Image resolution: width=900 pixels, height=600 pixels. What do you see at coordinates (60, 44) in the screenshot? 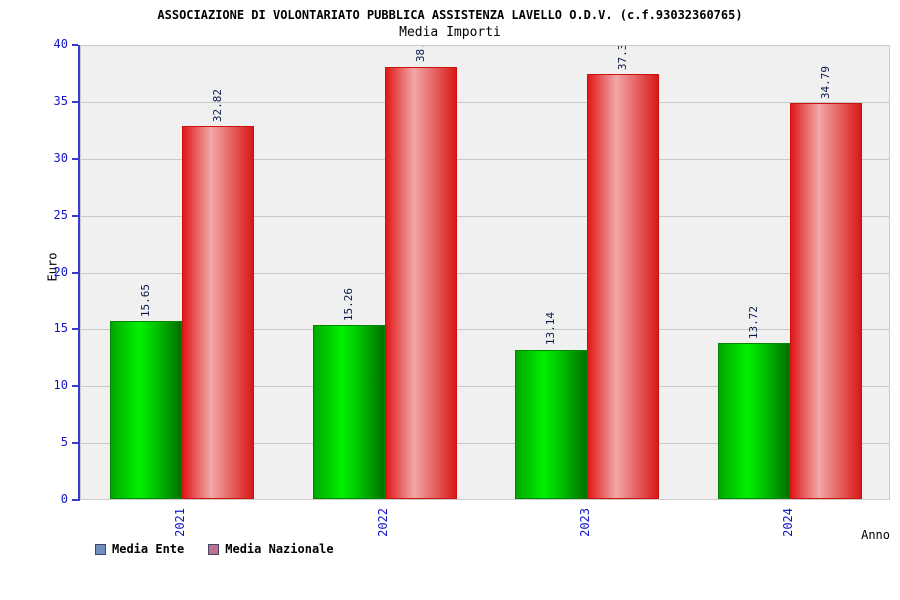
I see `y-tick-label-40: 40` at bounding box center [60, 44].